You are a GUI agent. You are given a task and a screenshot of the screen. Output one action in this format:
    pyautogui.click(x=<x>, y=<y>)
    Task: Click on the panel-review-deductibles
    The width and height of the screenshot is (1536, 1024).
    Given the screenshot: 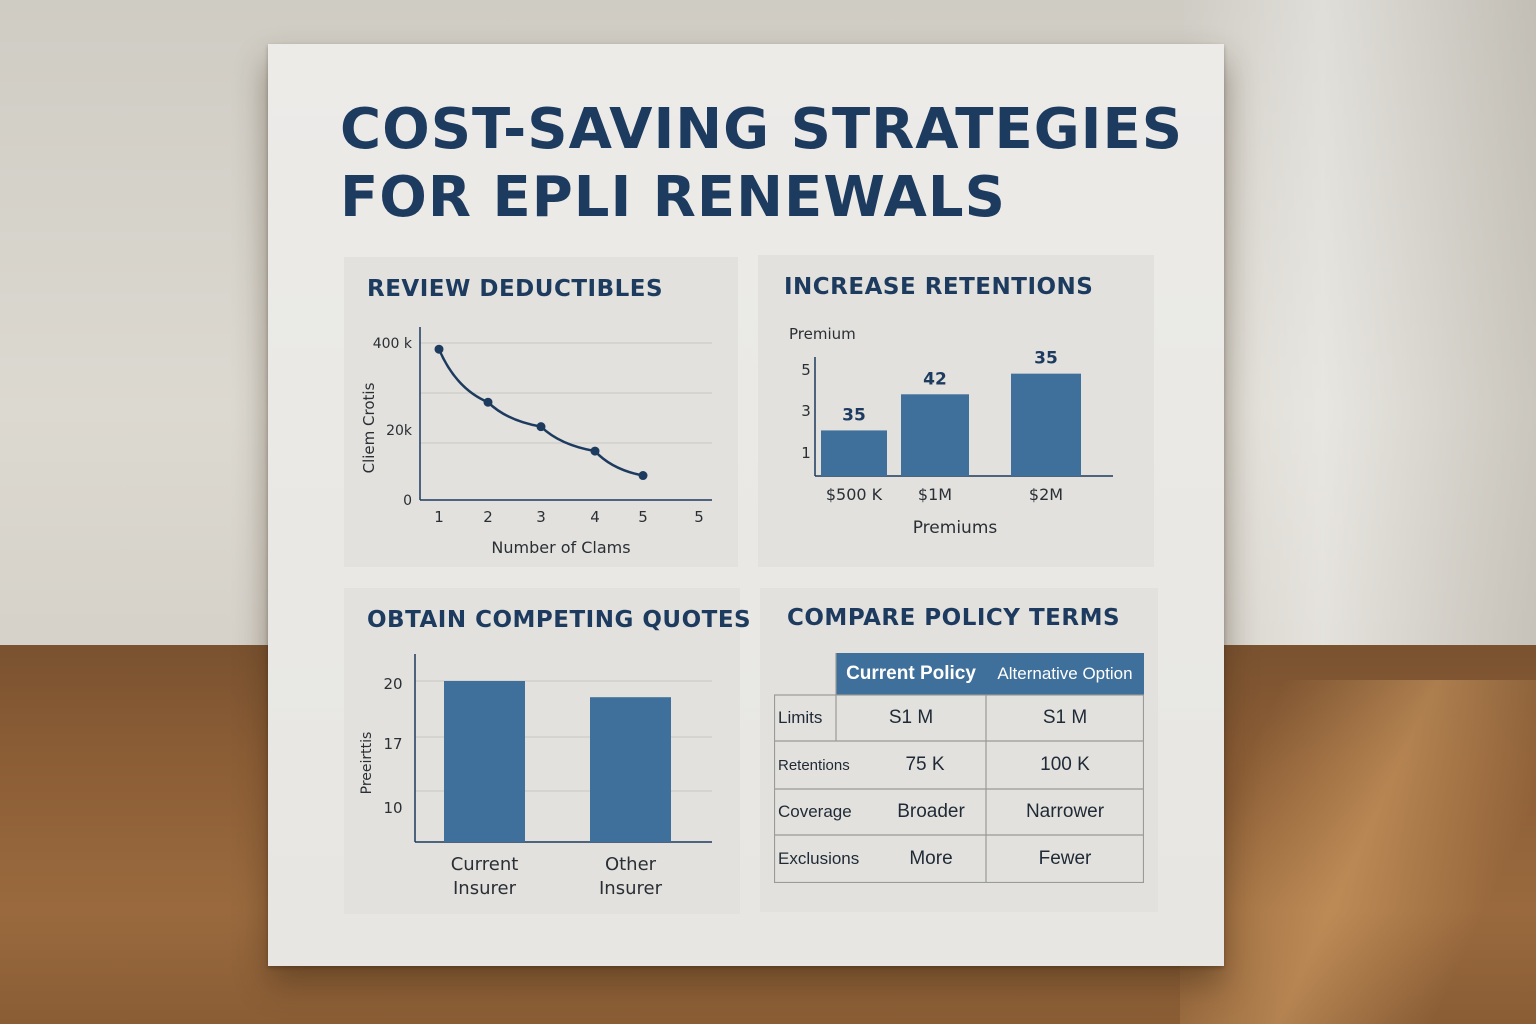 What is the action you would take?
    pyautogui.click(x=541, y=412)
    